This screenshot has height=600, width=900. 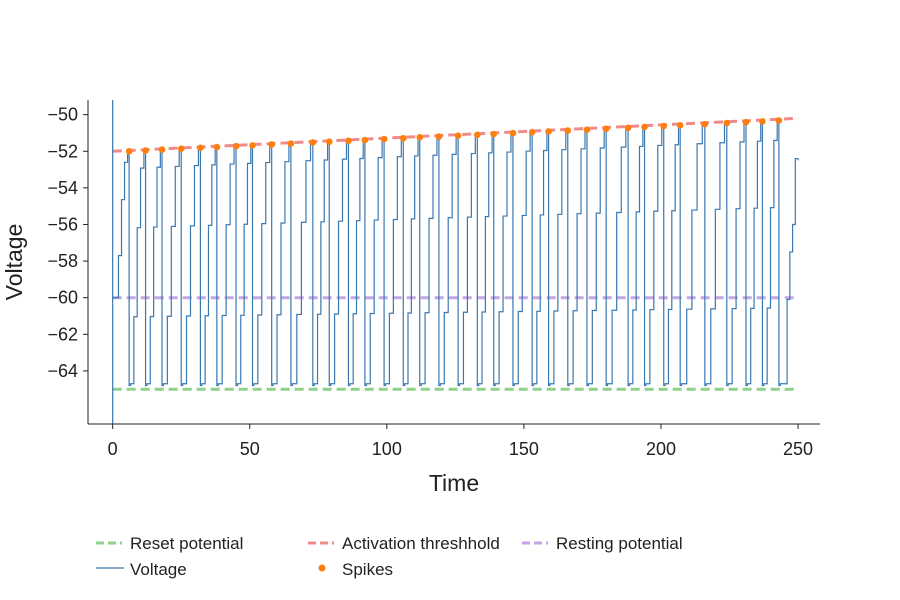 I want to click on x-tick-label: 50, so click(x=250, y=449).